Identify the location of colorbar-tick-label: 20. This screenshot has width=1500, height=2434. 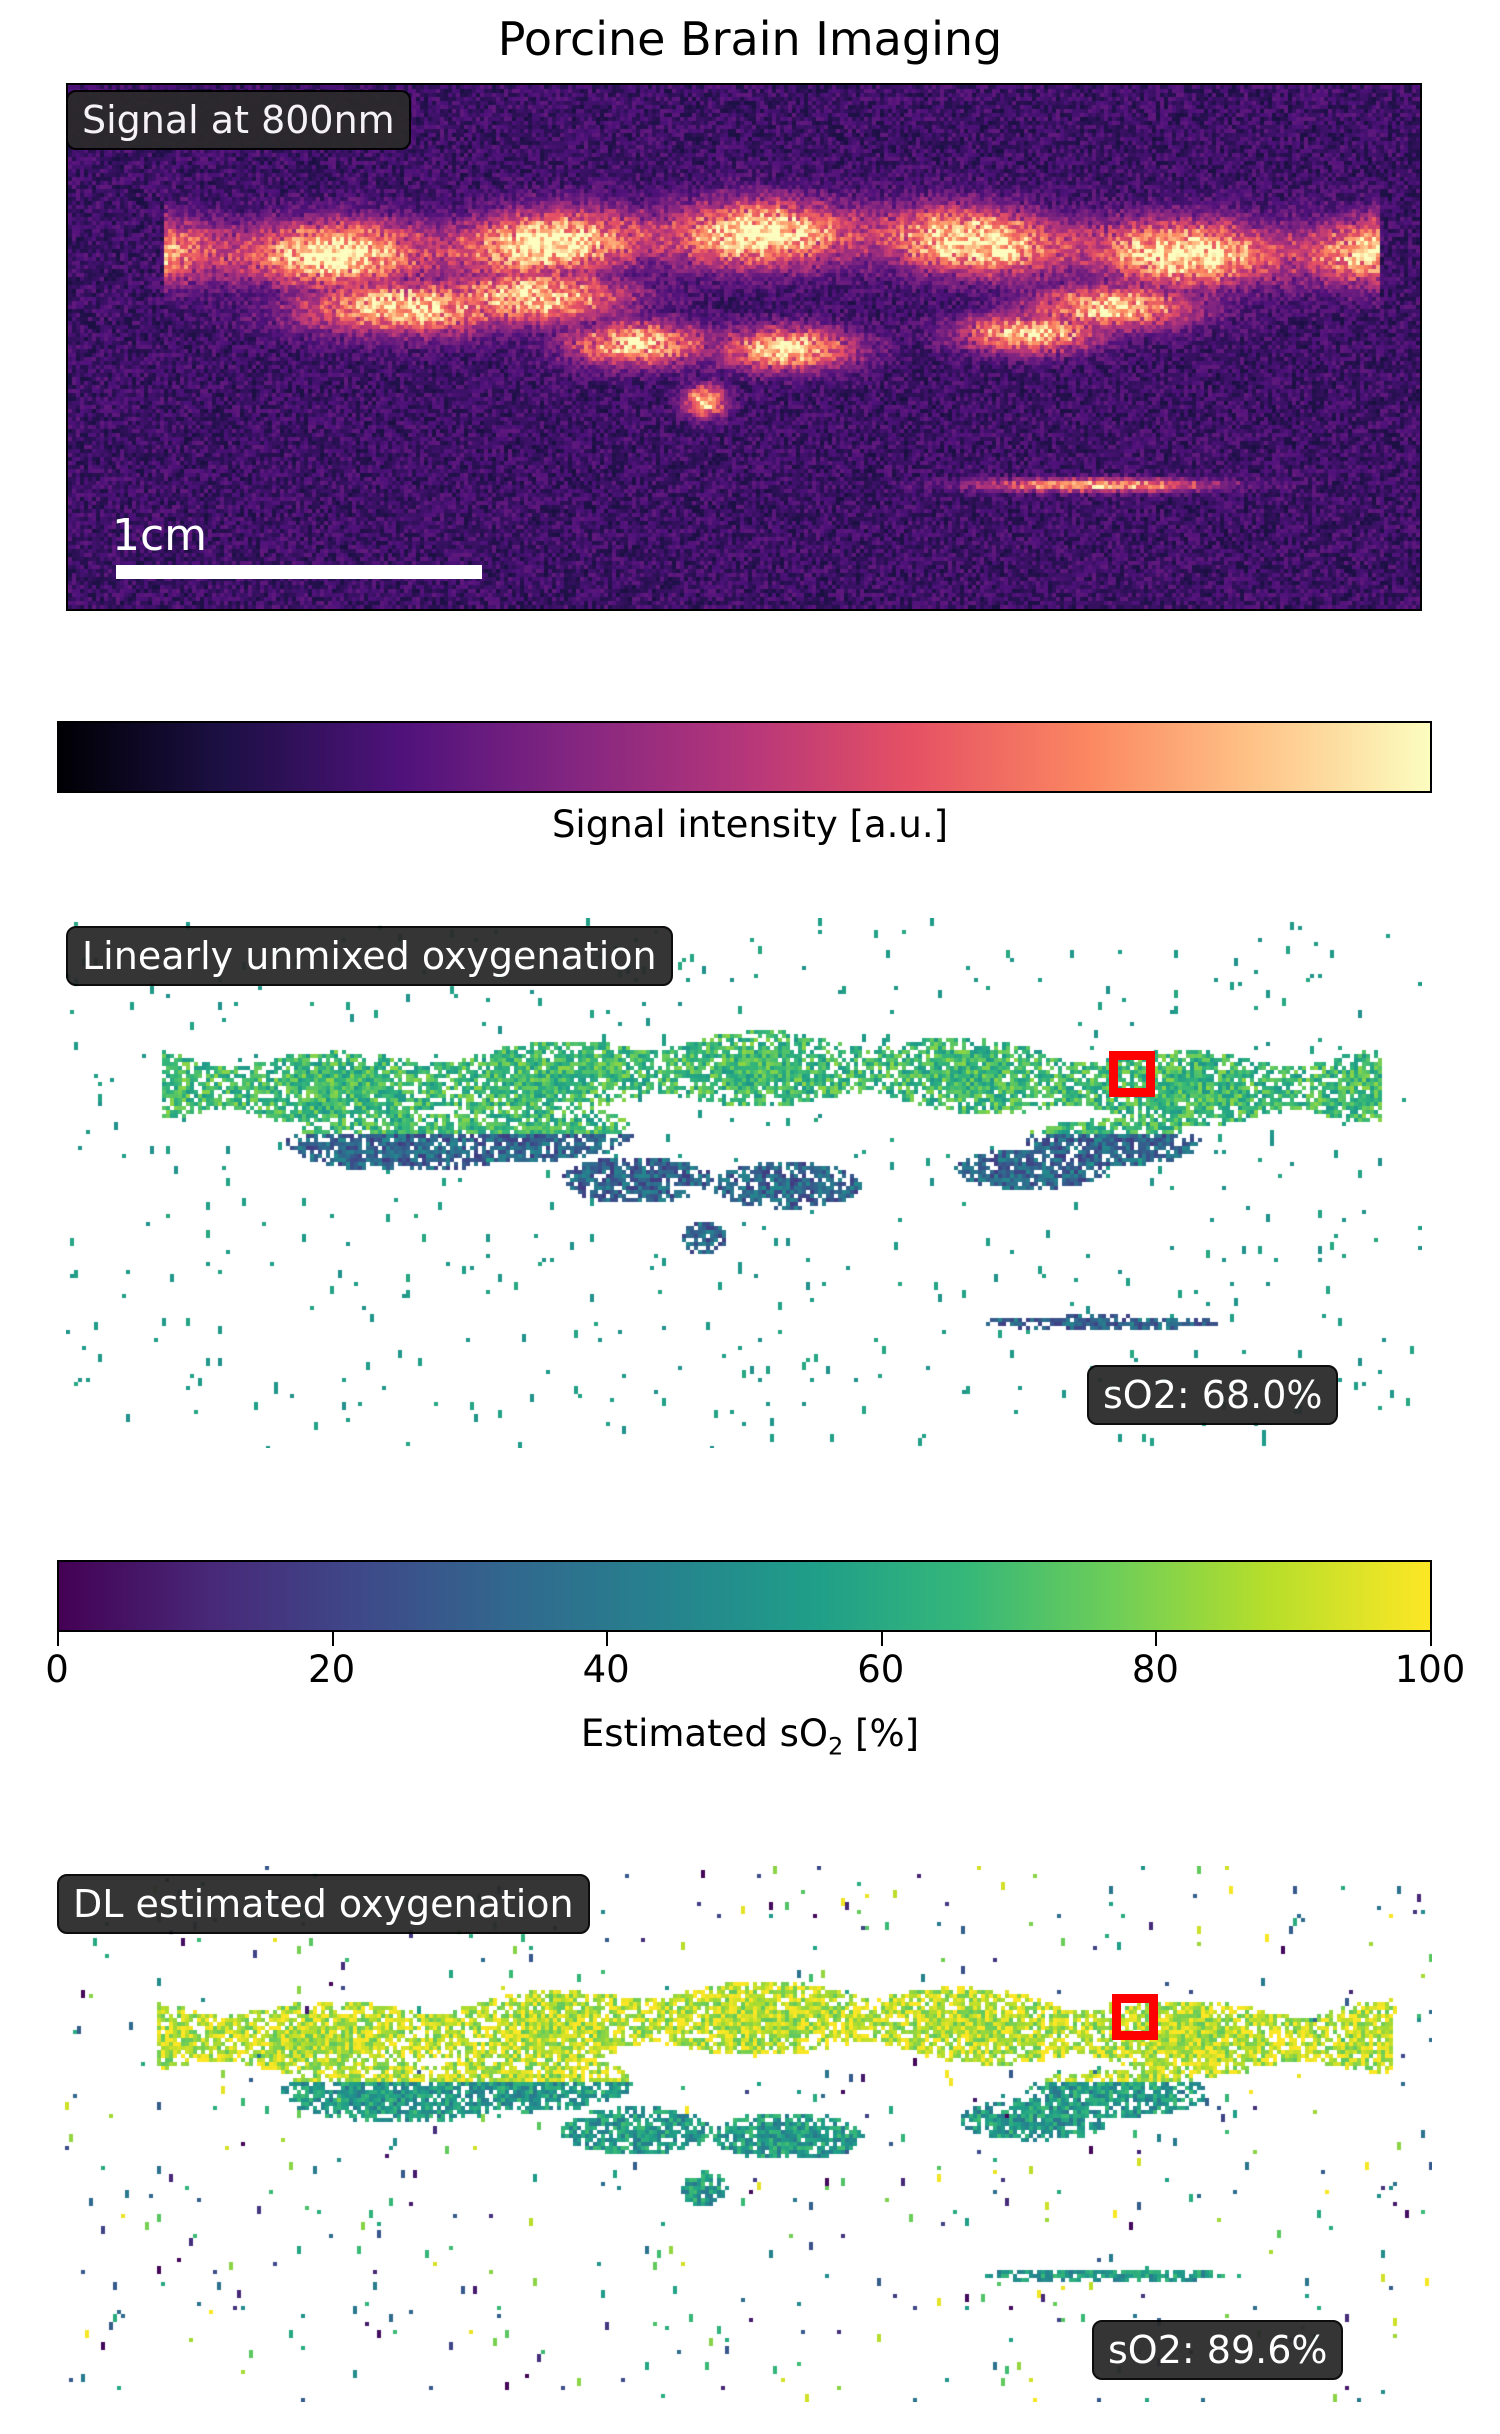
(332, 1669).